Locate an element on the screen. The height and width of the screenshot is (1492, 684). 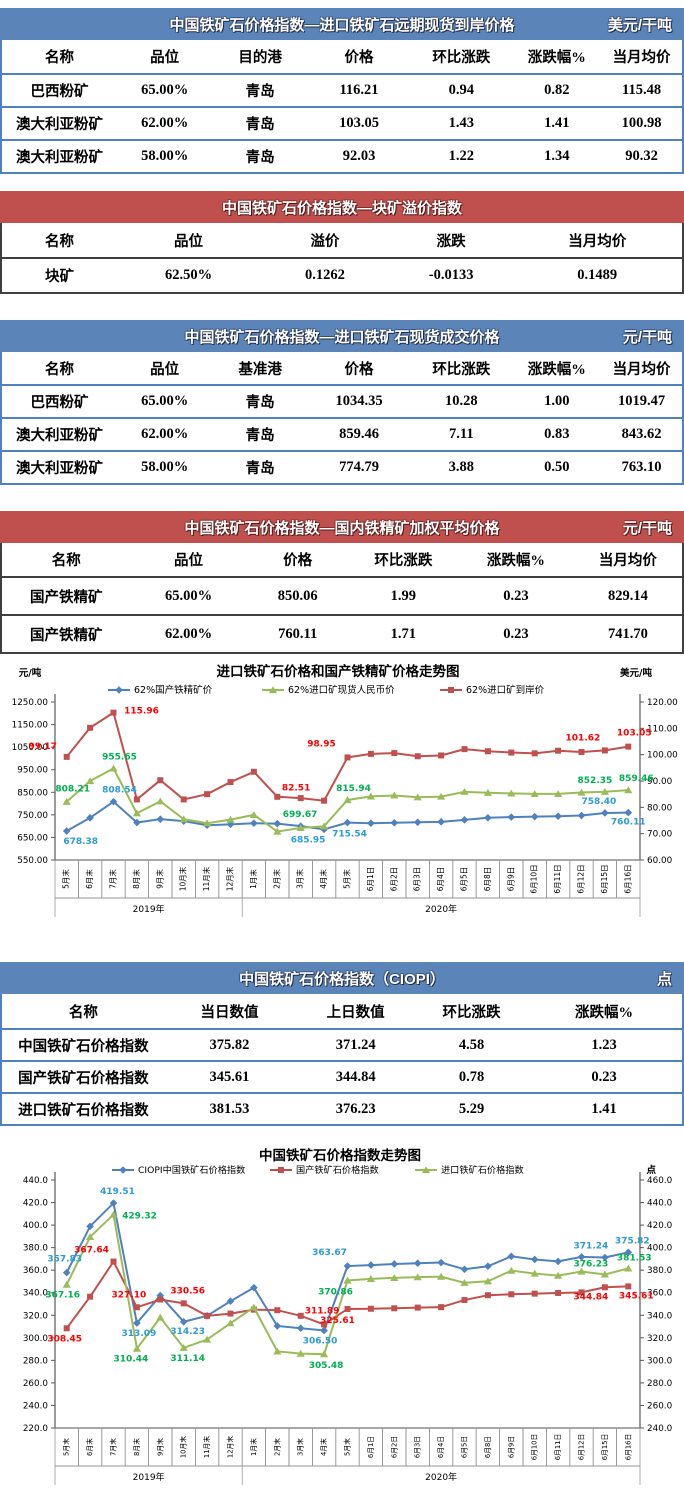
chart-title: 中国铁矿石价格指数走势图 is located at coordinates (340, 1155).